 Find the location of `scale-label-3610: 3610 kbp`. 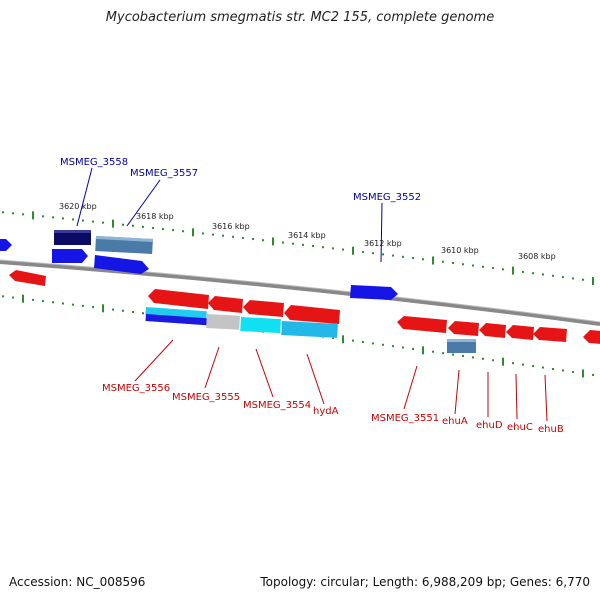

scale-label-3610: 3610 kbp is located at coordinates (460, 250).